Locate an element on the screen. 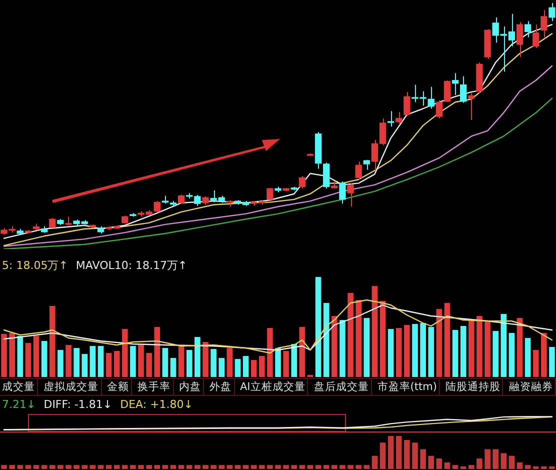 The width and height of the screenshot is (556, 470). text: 换手率 is located at coordinates (155, 387).